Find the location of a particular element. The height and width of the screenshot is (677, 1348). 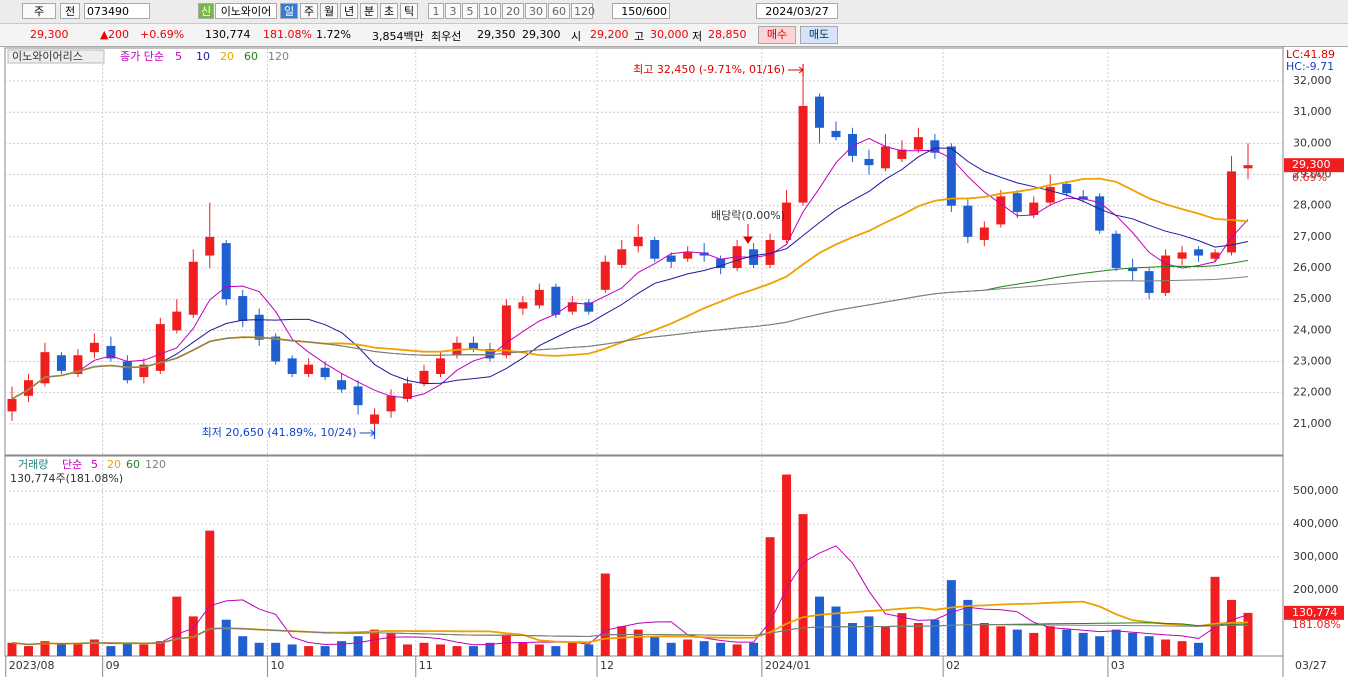

y-tick-label: 21,000 is located at coordinates (1312, 423).